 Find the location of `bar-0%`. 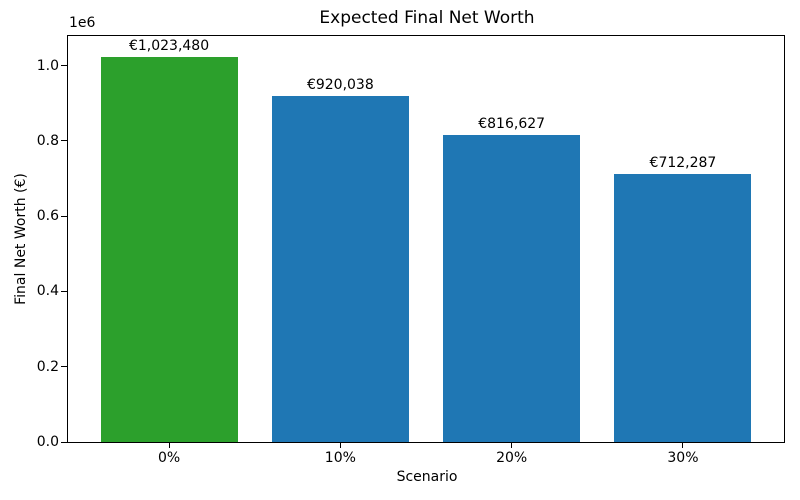

bar-0% is located at coordinates (169, 249).